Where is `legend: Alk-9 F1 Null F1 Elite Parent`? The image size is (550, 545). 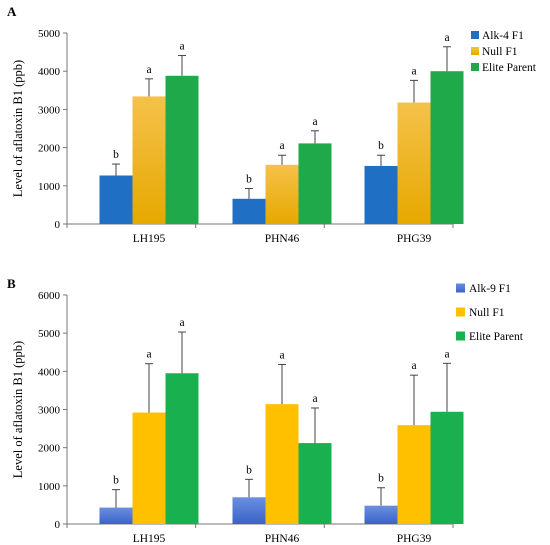 legend: Alk-9 F1 Null F1 Elite Parent is located at coordinates (490, 313).